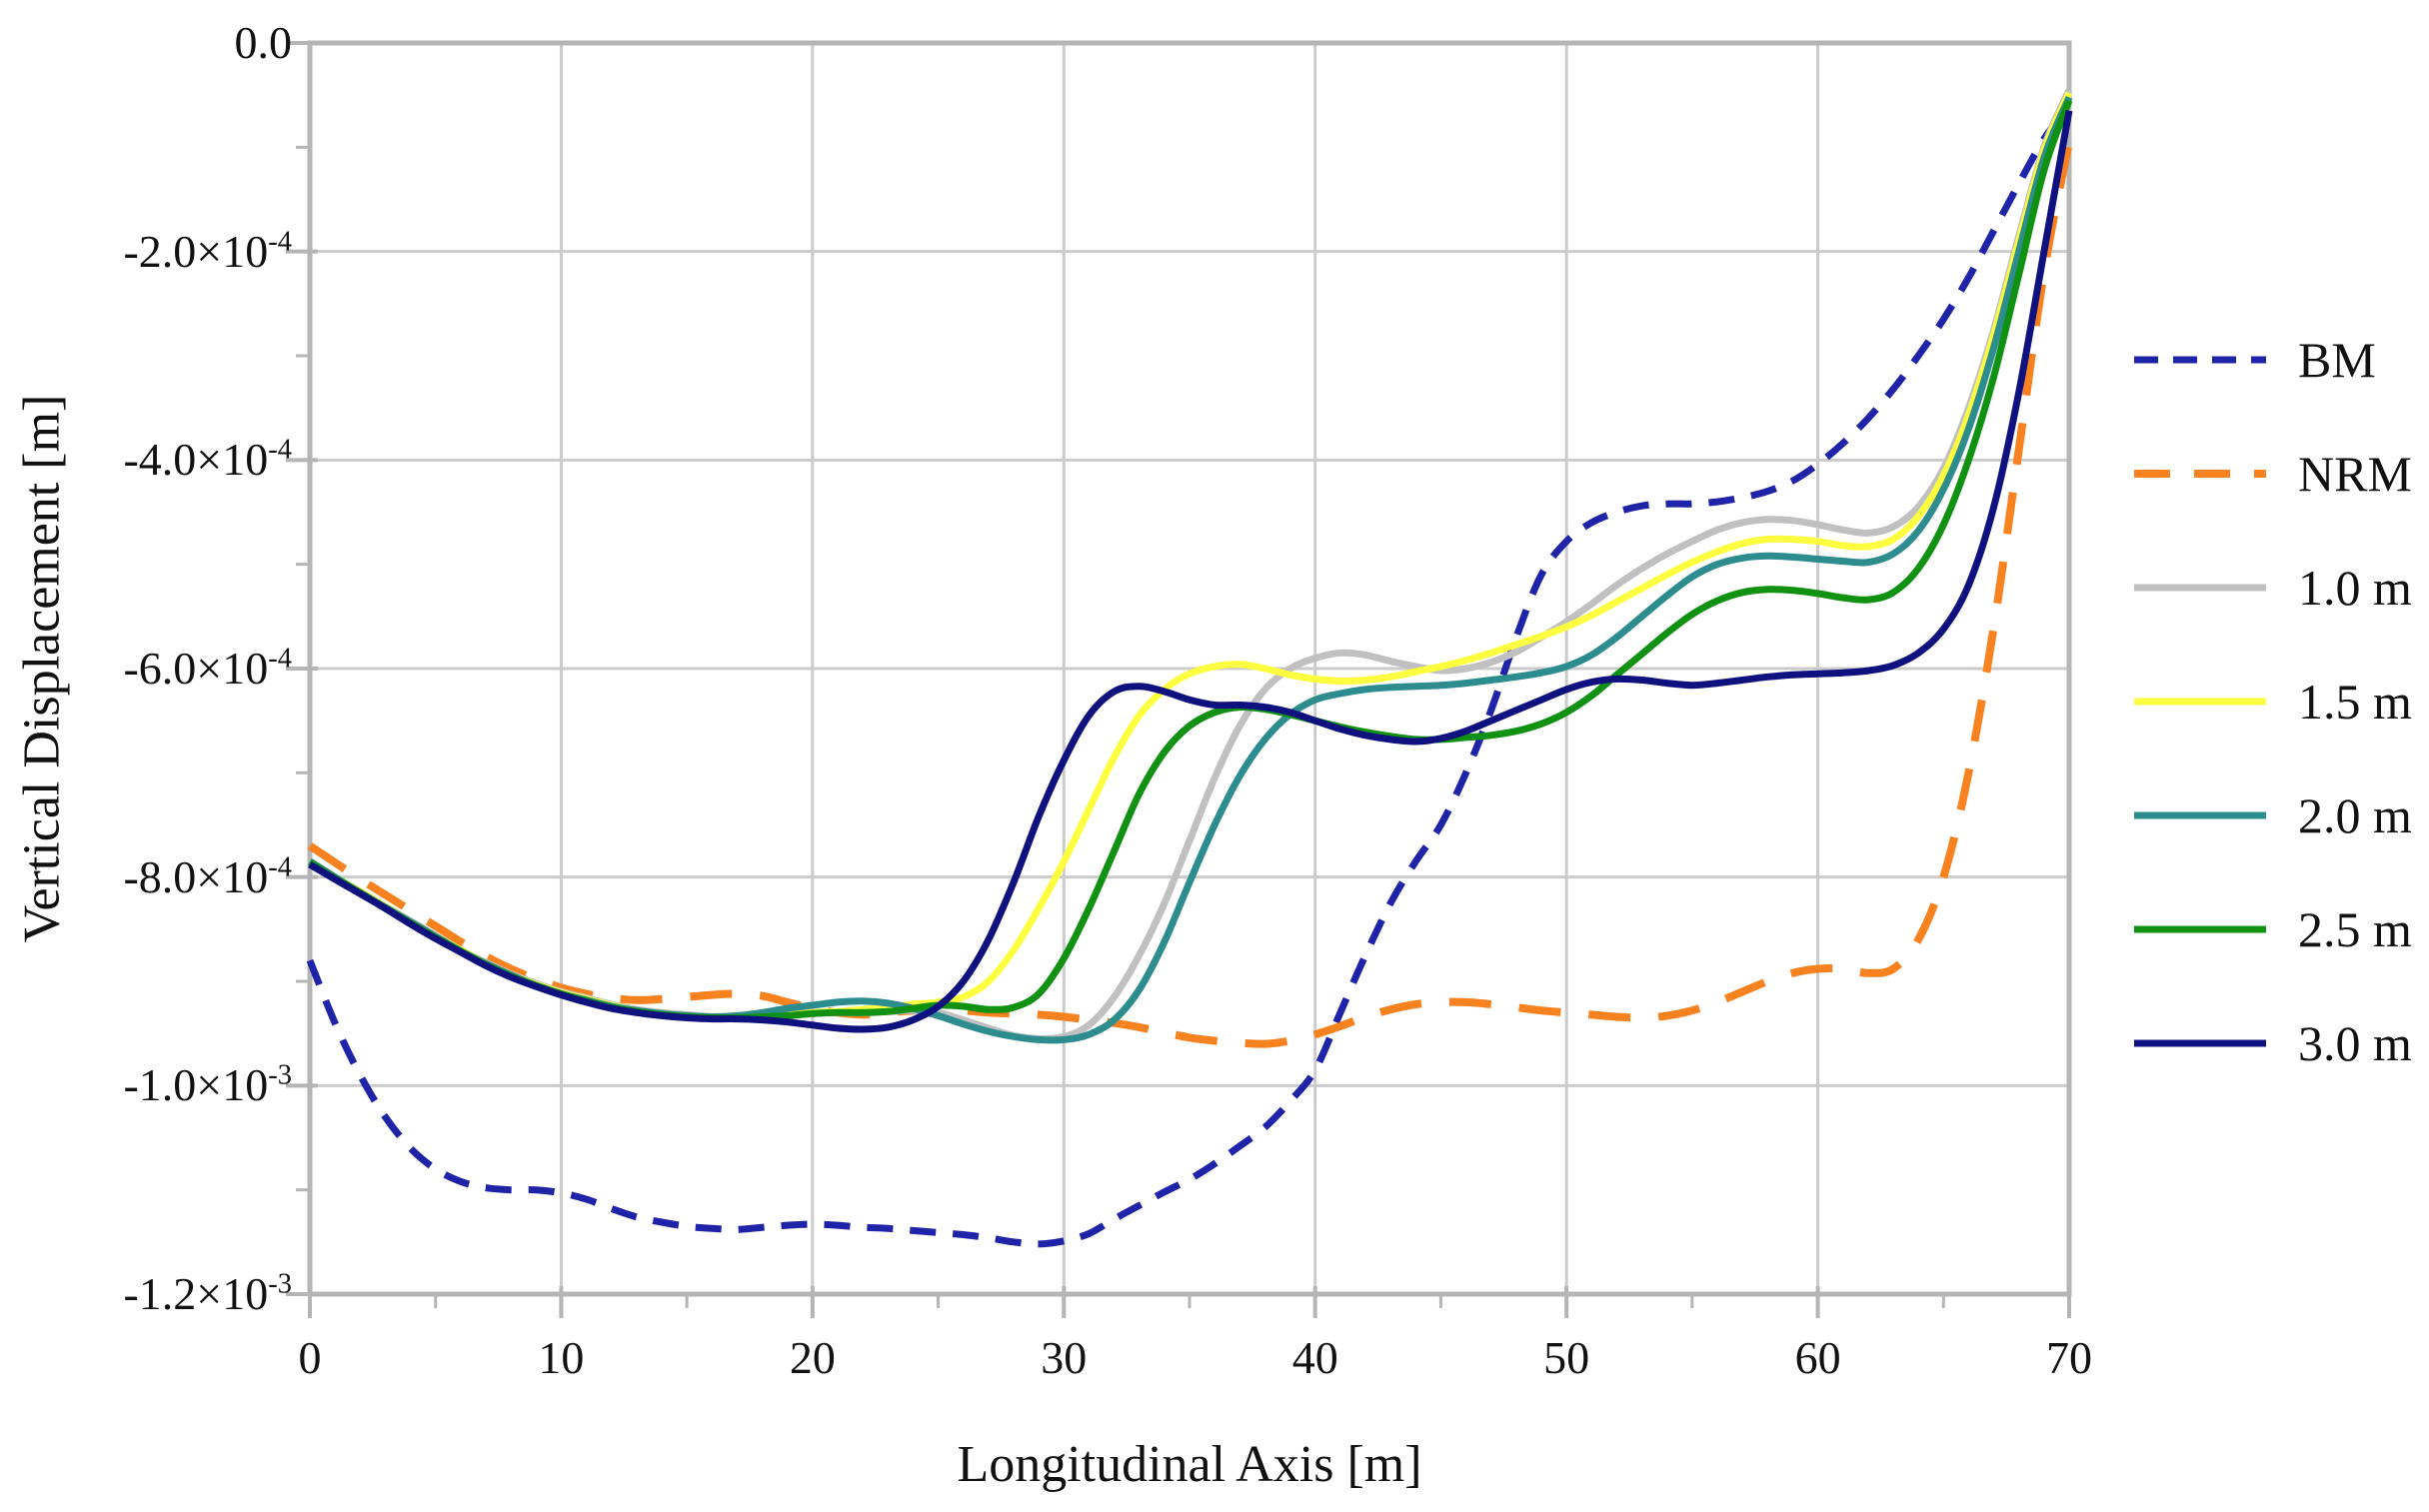 This screenshot has height=1512, width=2429. What do you see at coordinates (2272, 1043) in the screenshot?
I see `legend-item-3-0-m: 3.0 m` at bounding box center [2272, 1043].